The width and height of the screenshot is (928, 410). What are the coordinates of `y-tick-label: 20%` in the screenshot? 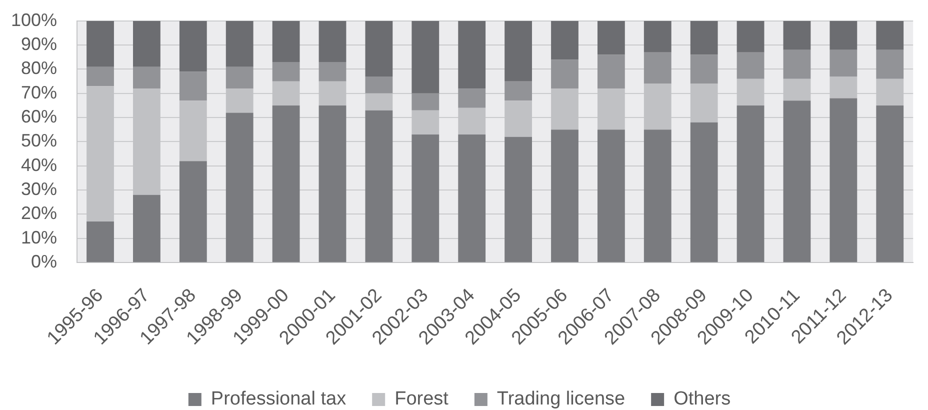 It's located at (39, 213).